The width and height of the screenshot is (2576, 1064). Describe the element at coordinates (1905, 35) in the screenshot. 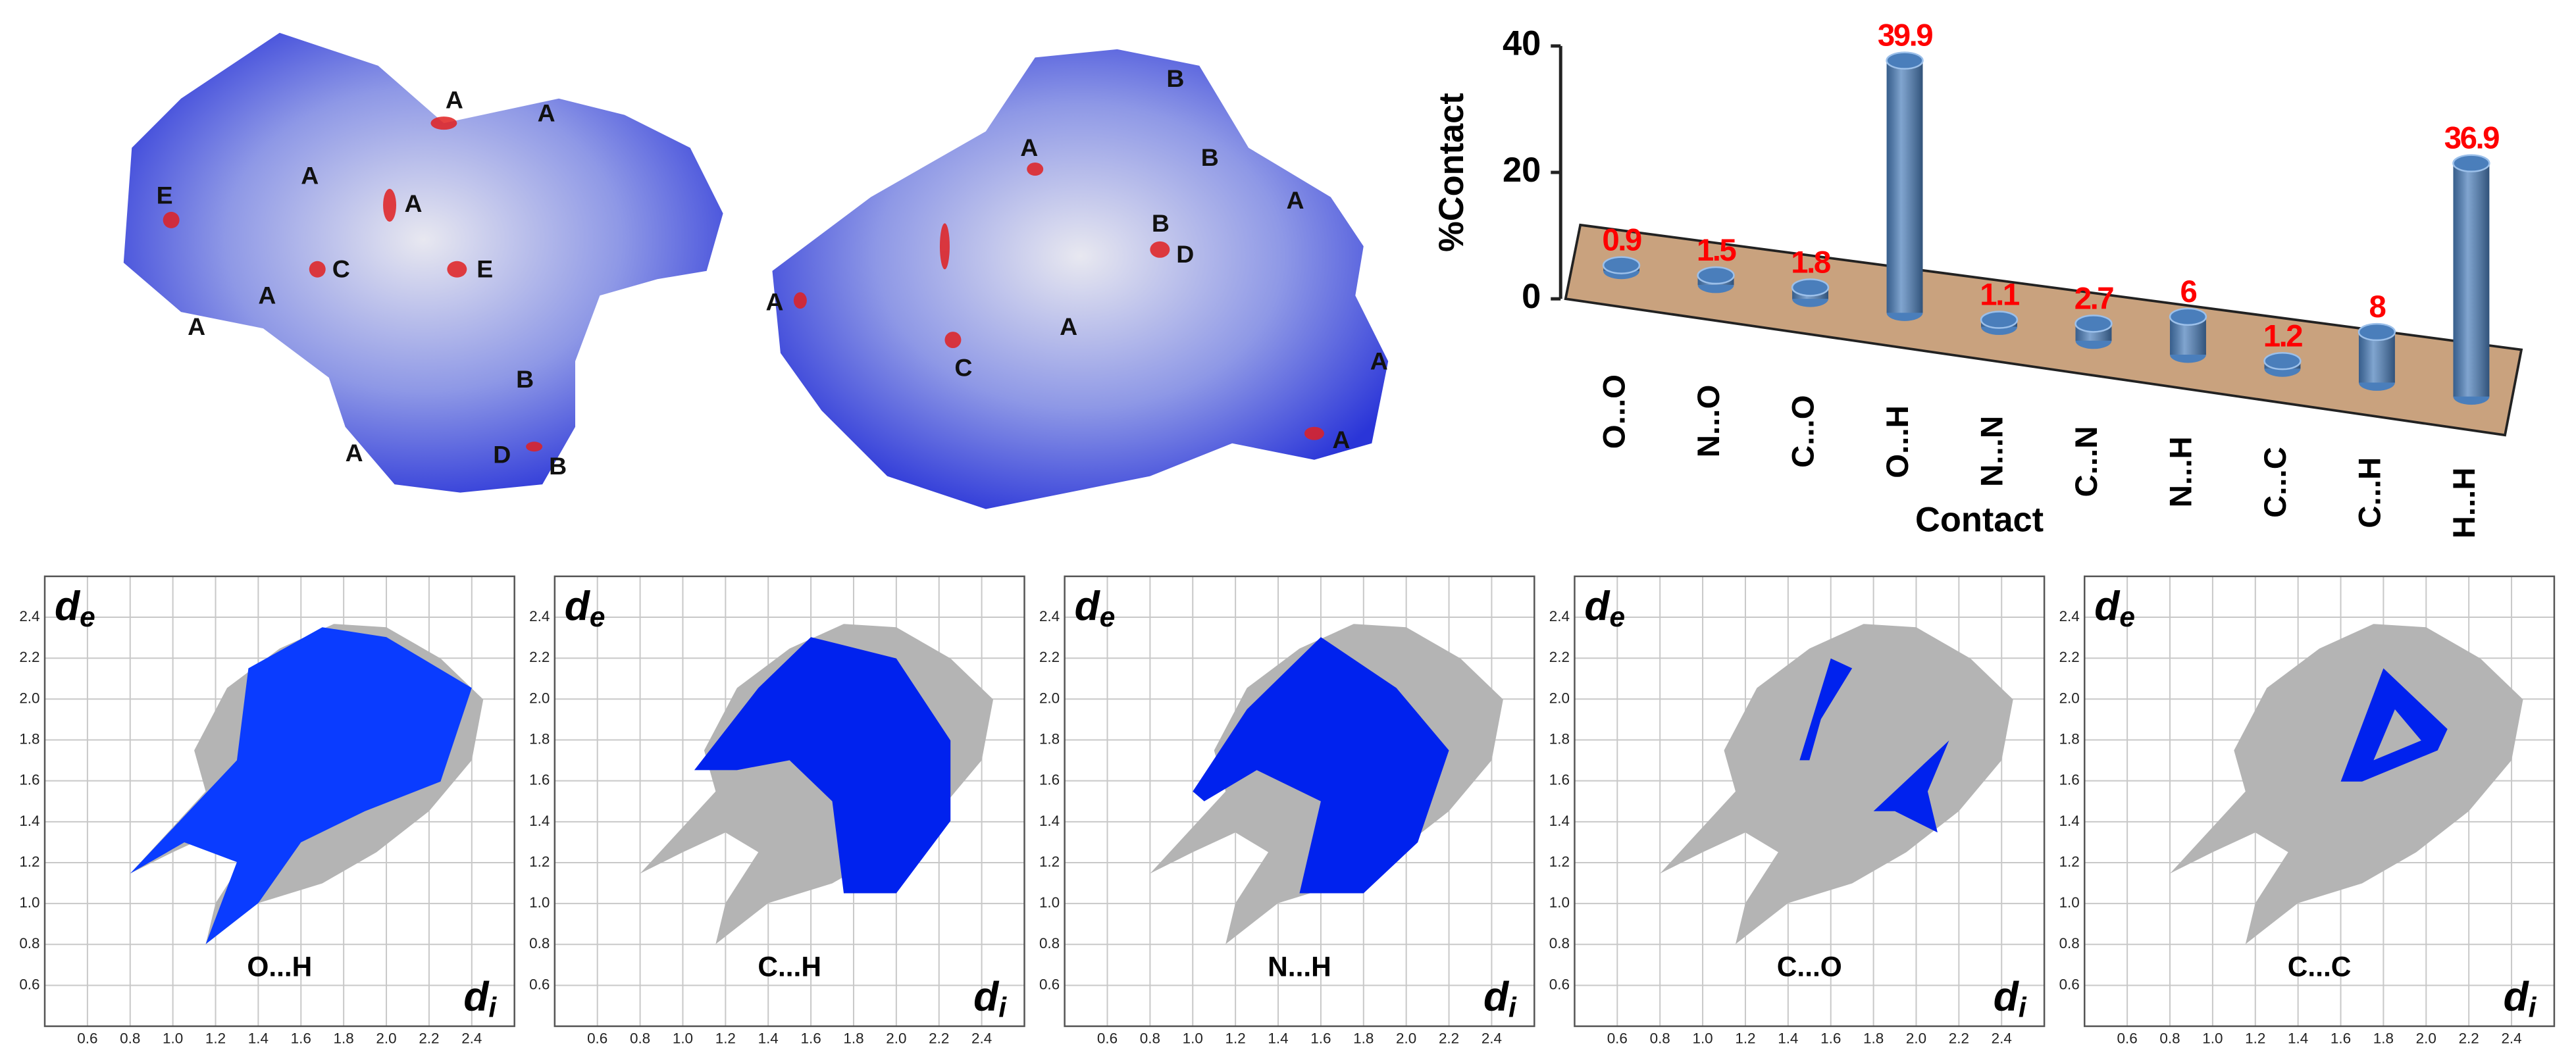

I see `value-label: 39.9` at that location.